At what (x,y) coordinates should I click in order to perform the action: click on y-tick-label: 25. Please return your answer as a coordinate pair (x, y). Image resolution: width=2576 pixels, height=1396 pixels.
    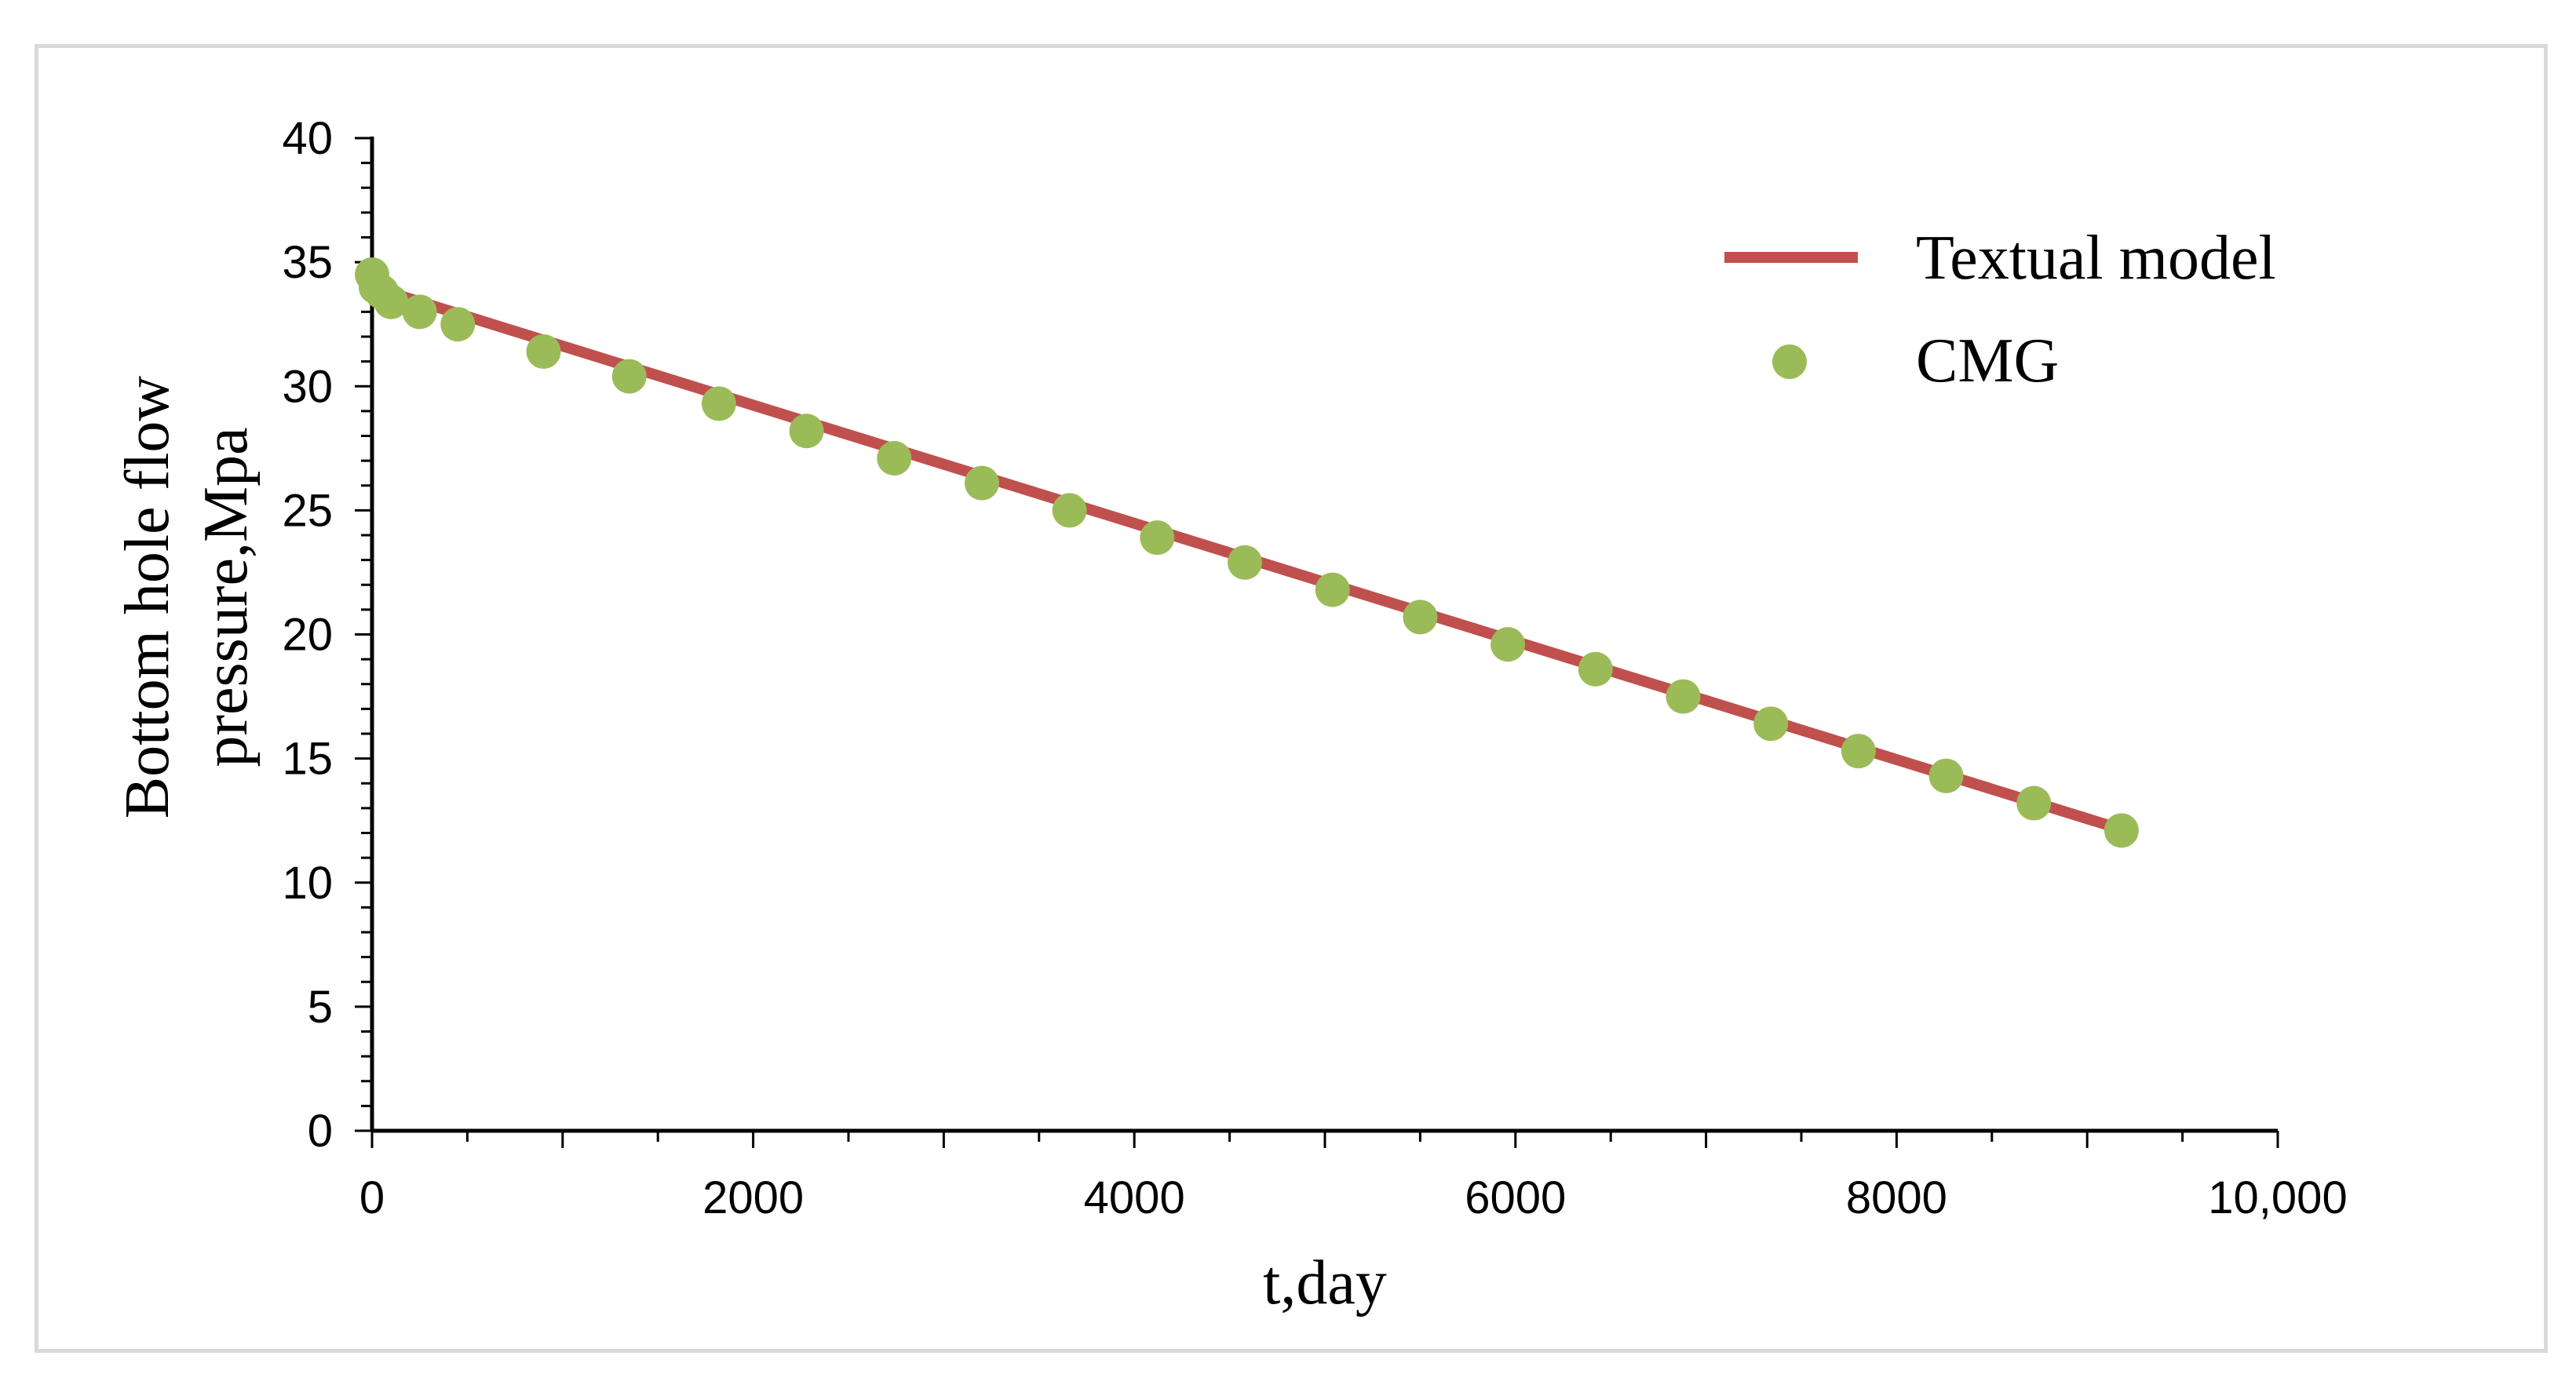
    Looking at the image, I should click on (307, 511).